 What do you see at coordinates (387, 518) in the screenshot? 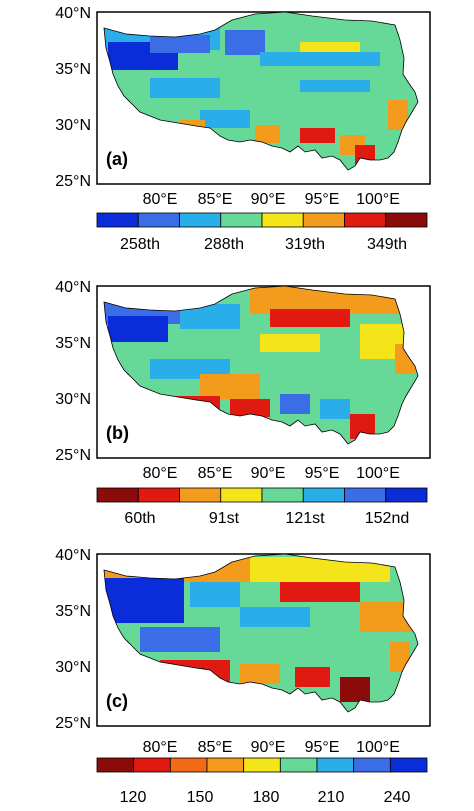
I see `colorbar-label: 152nd` at bounding box center [387, 518].